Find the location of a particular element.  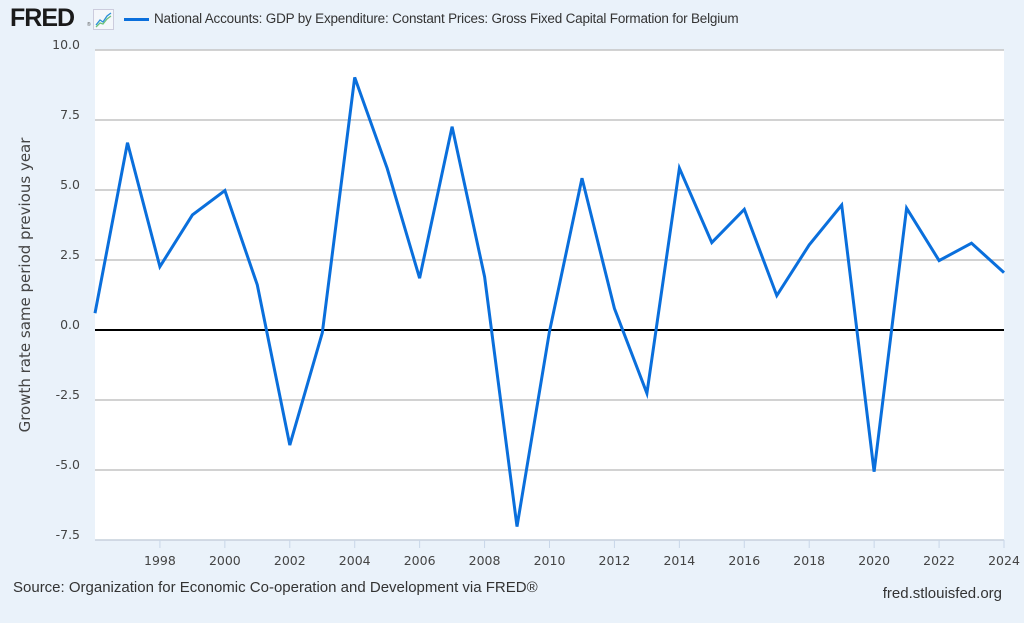

line-chart-icon is located at coordinates (103, 19).